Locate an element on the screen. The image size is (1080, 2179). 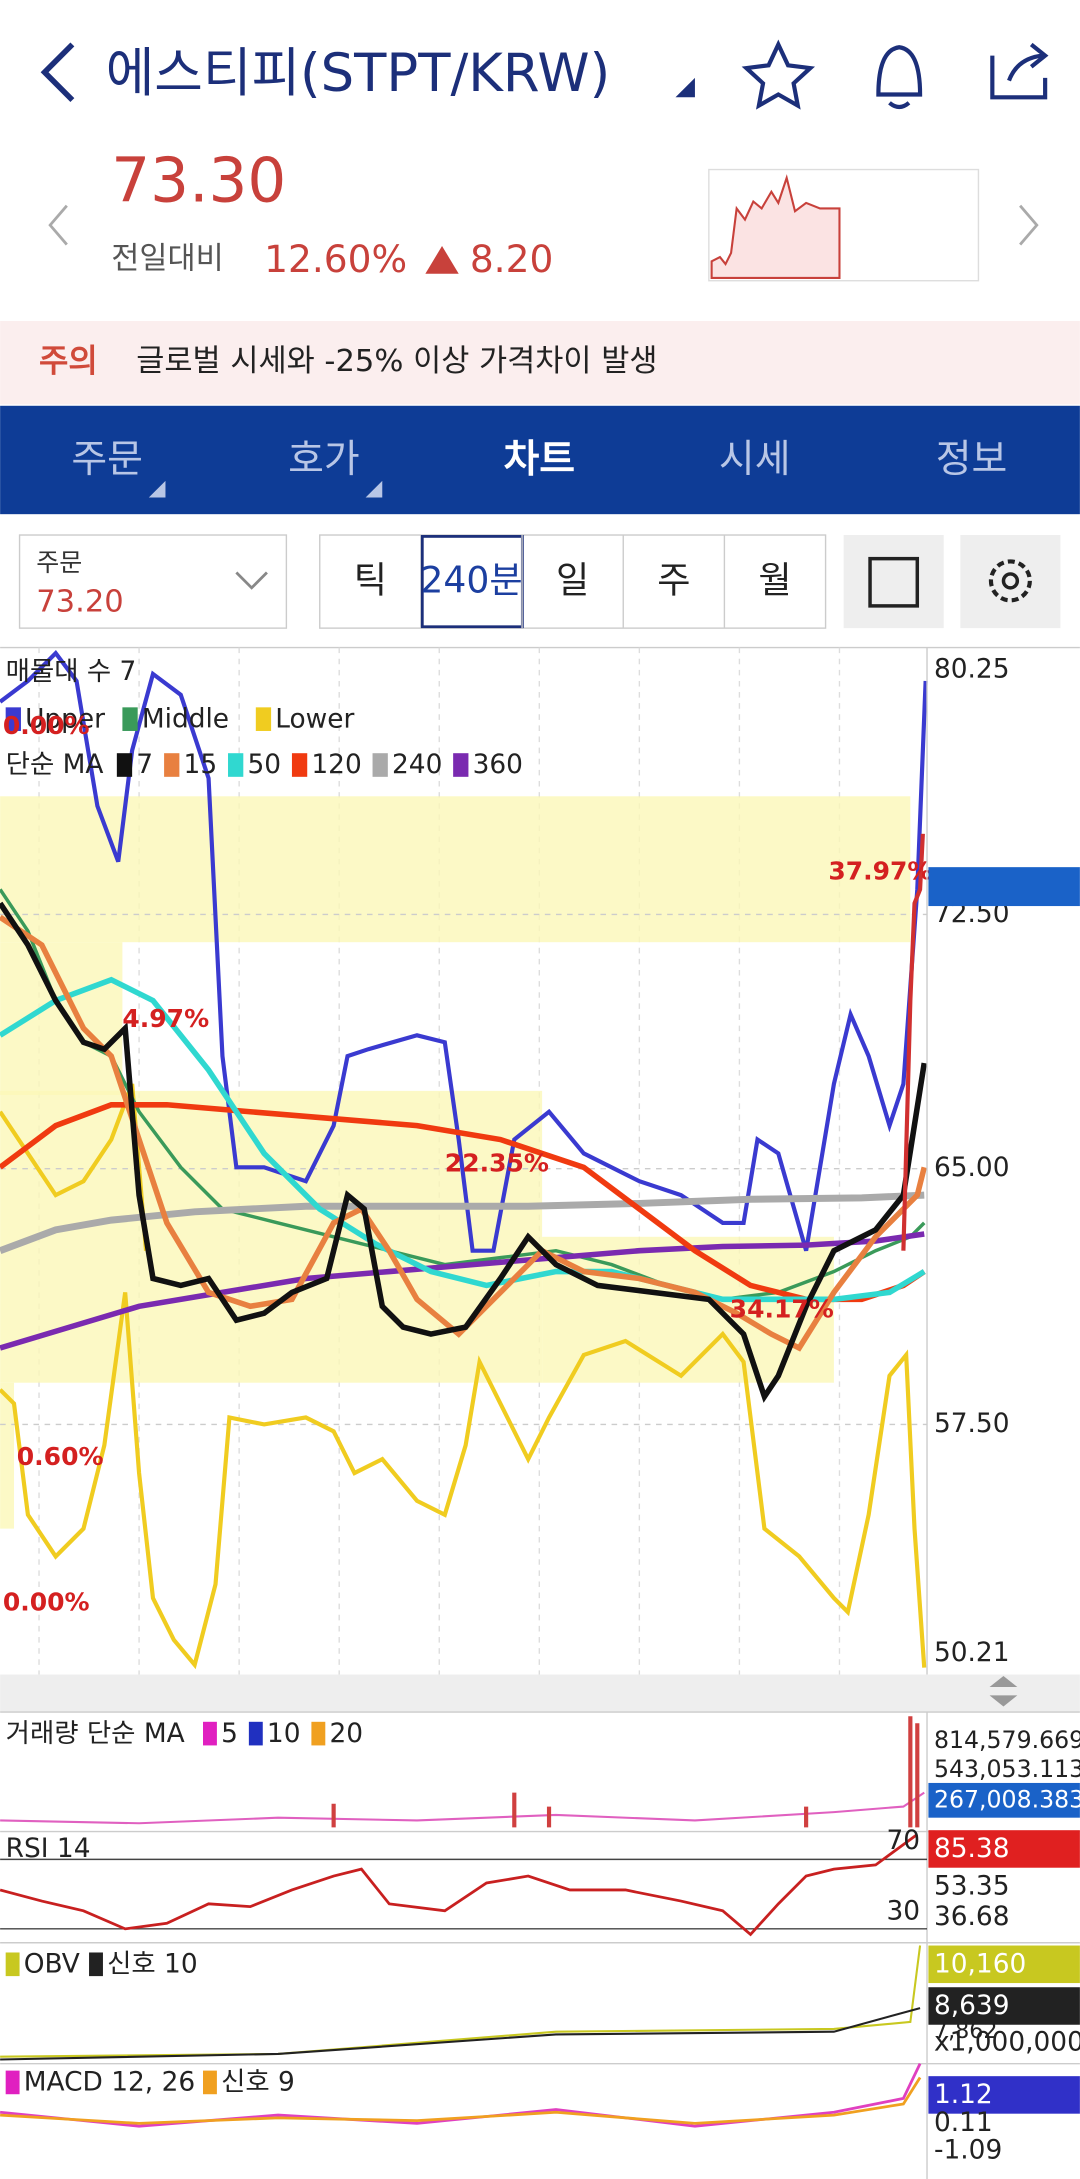
x-axis-bar is located at coordinates (540, 1693).